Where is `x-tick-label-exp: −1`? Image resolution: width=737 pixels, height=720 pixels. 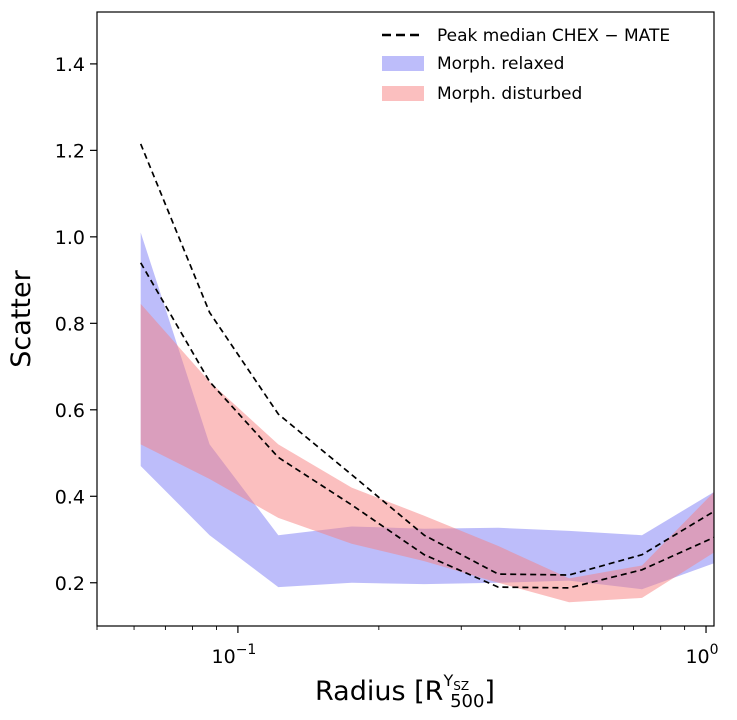
x-tick-label-exp: −1 is located at coordinates (246, 650).